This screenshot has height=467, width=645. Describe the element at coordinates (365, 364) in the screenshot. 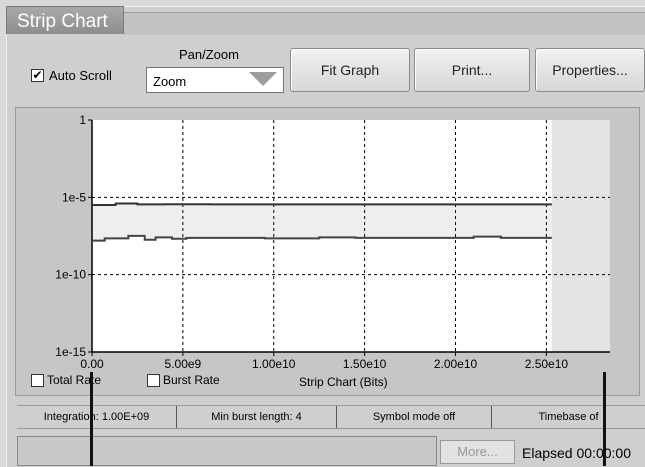

I see `x-tick-label: 1.50e10` at that location.